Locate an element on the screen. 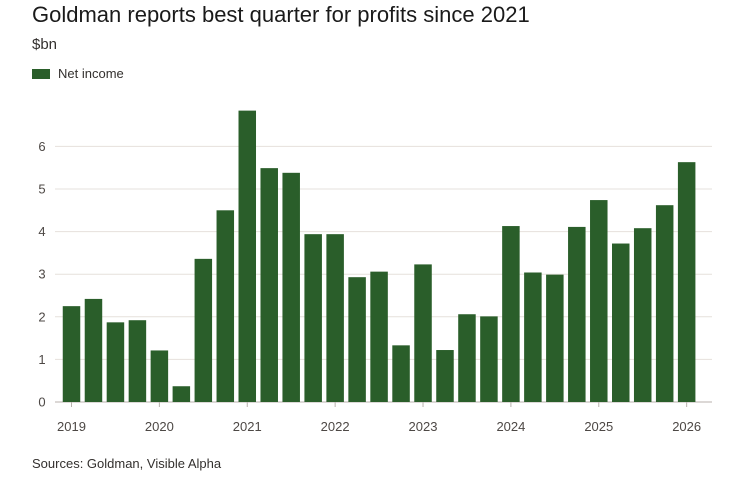  bar: 2023 Q2: 1.22 is located at coordinates (445, 376).